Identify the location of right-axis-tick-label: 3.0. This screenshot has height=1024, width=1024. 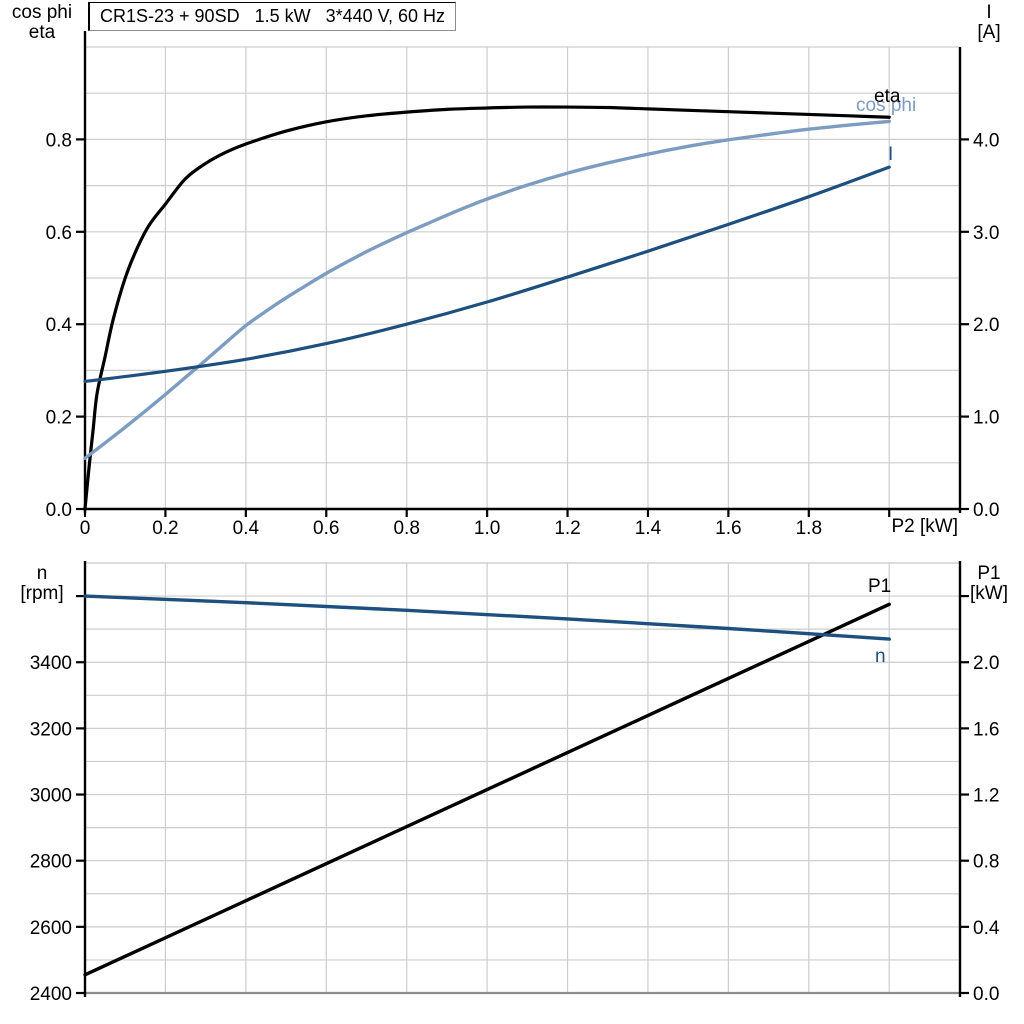
(986, 233).